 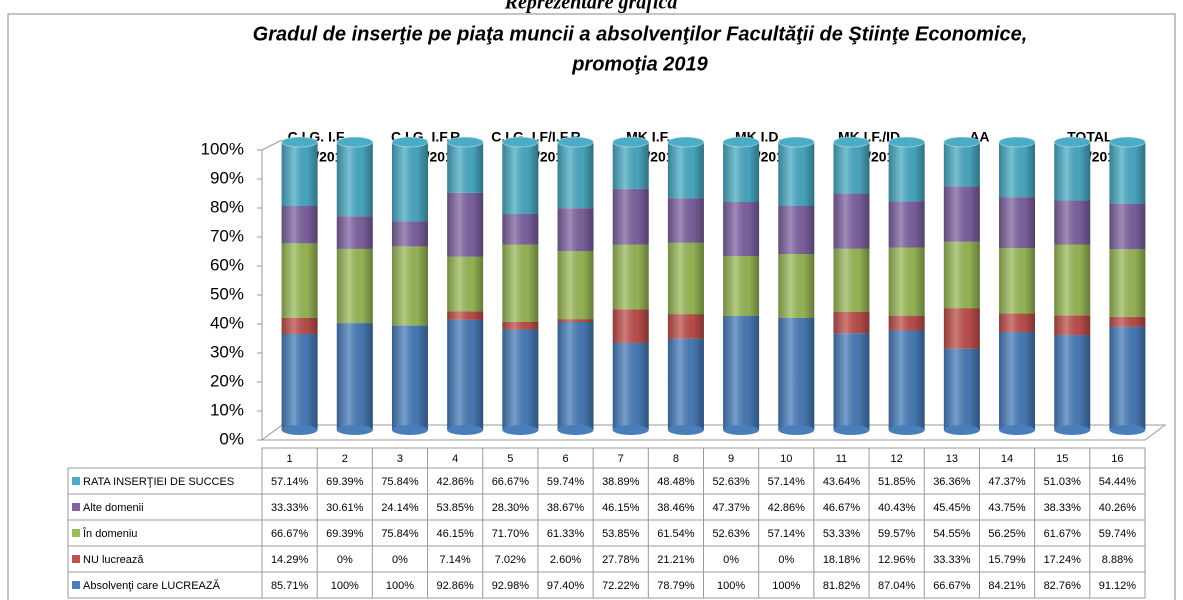 What do you see at coordinates (952, 459) in the screenshot?
I see `x-tick-label: 13` at bounding box center [952, 459].